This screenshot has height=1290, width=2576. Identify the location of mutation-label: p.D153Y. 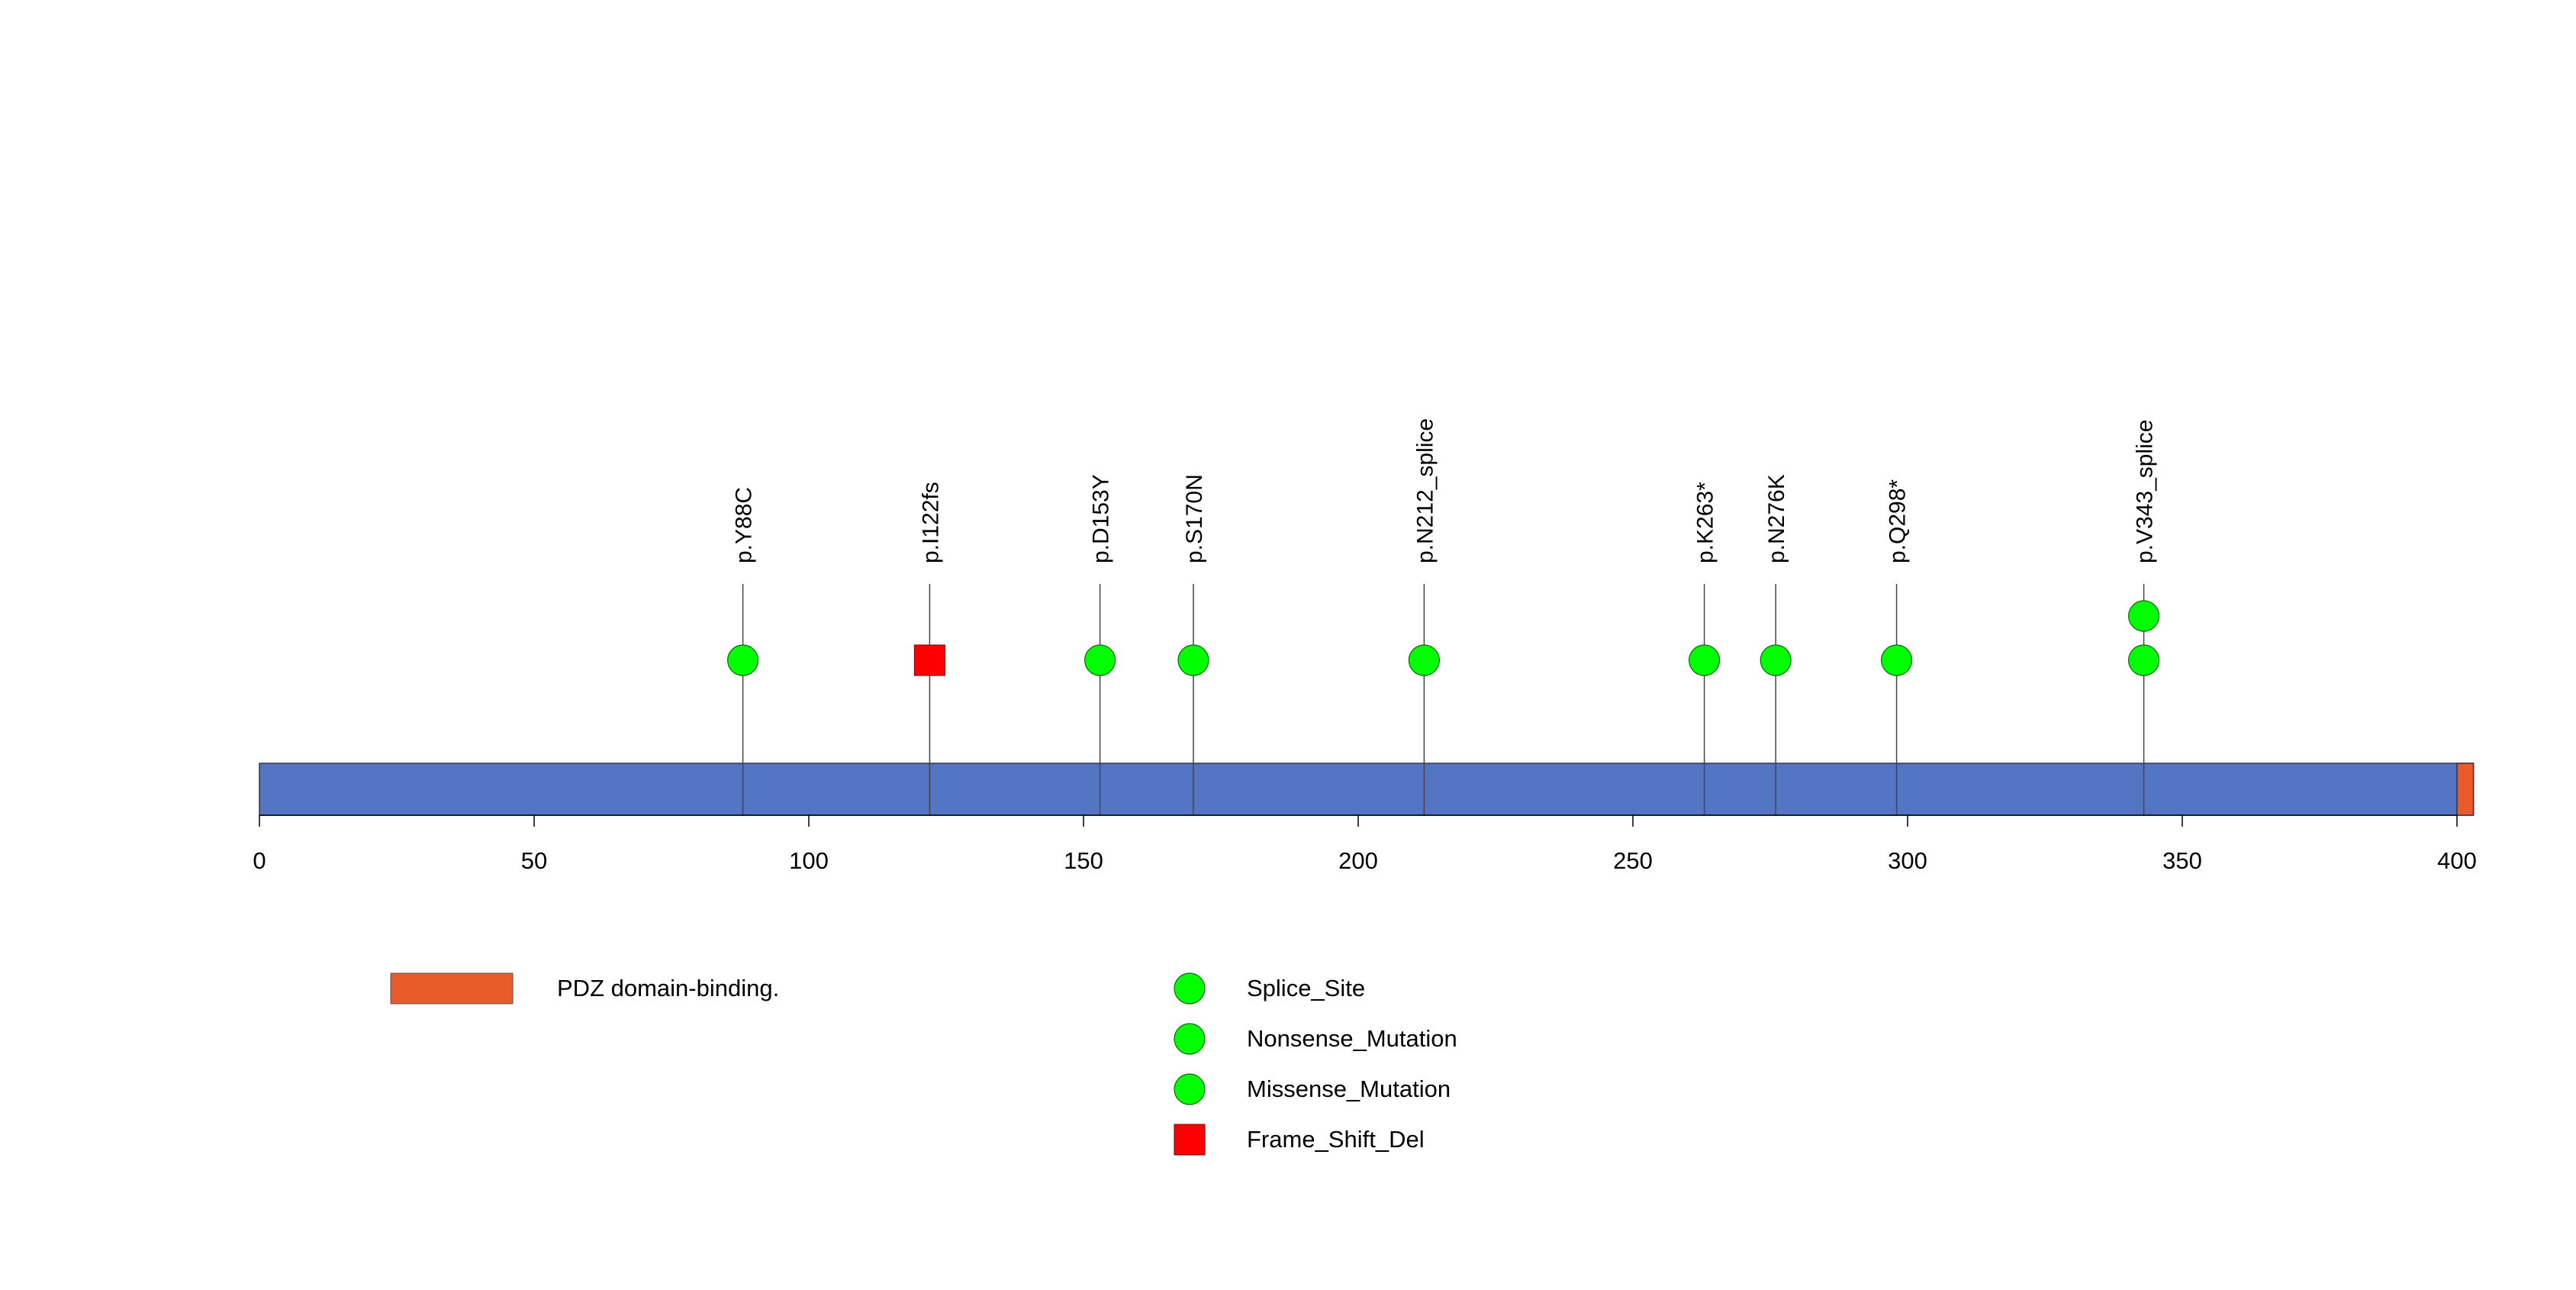
(1101, 518).